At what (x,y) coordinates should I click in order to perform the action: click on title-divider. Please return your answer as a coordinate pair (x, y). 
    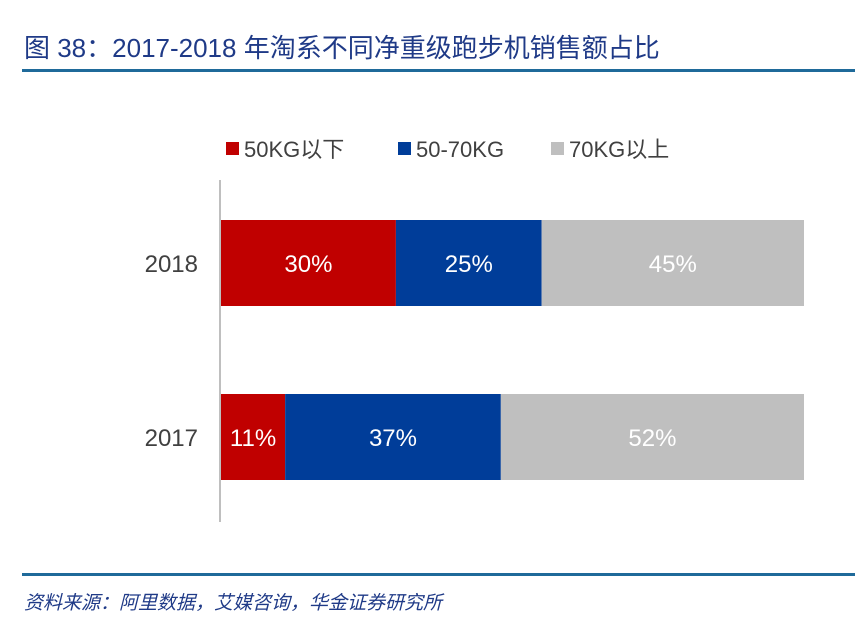
    Looking at the image, I should click on (438, 70).